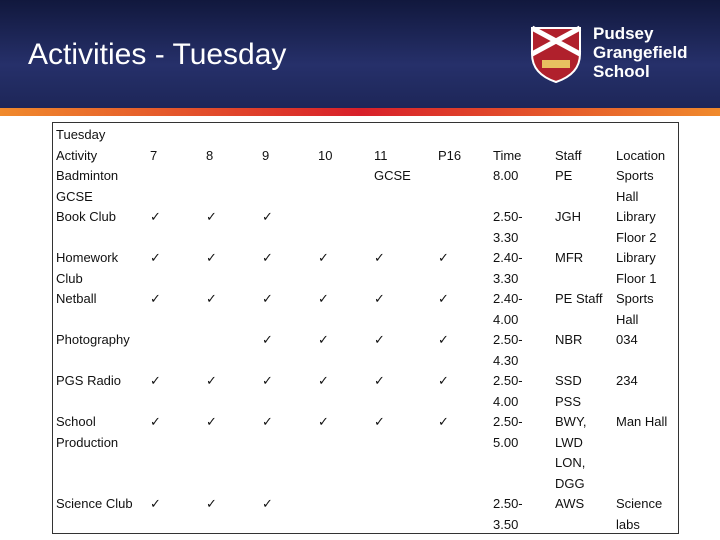 This screenshot has height=540, width=720. I want to click on cell-text: Staff, so click(568, 155).